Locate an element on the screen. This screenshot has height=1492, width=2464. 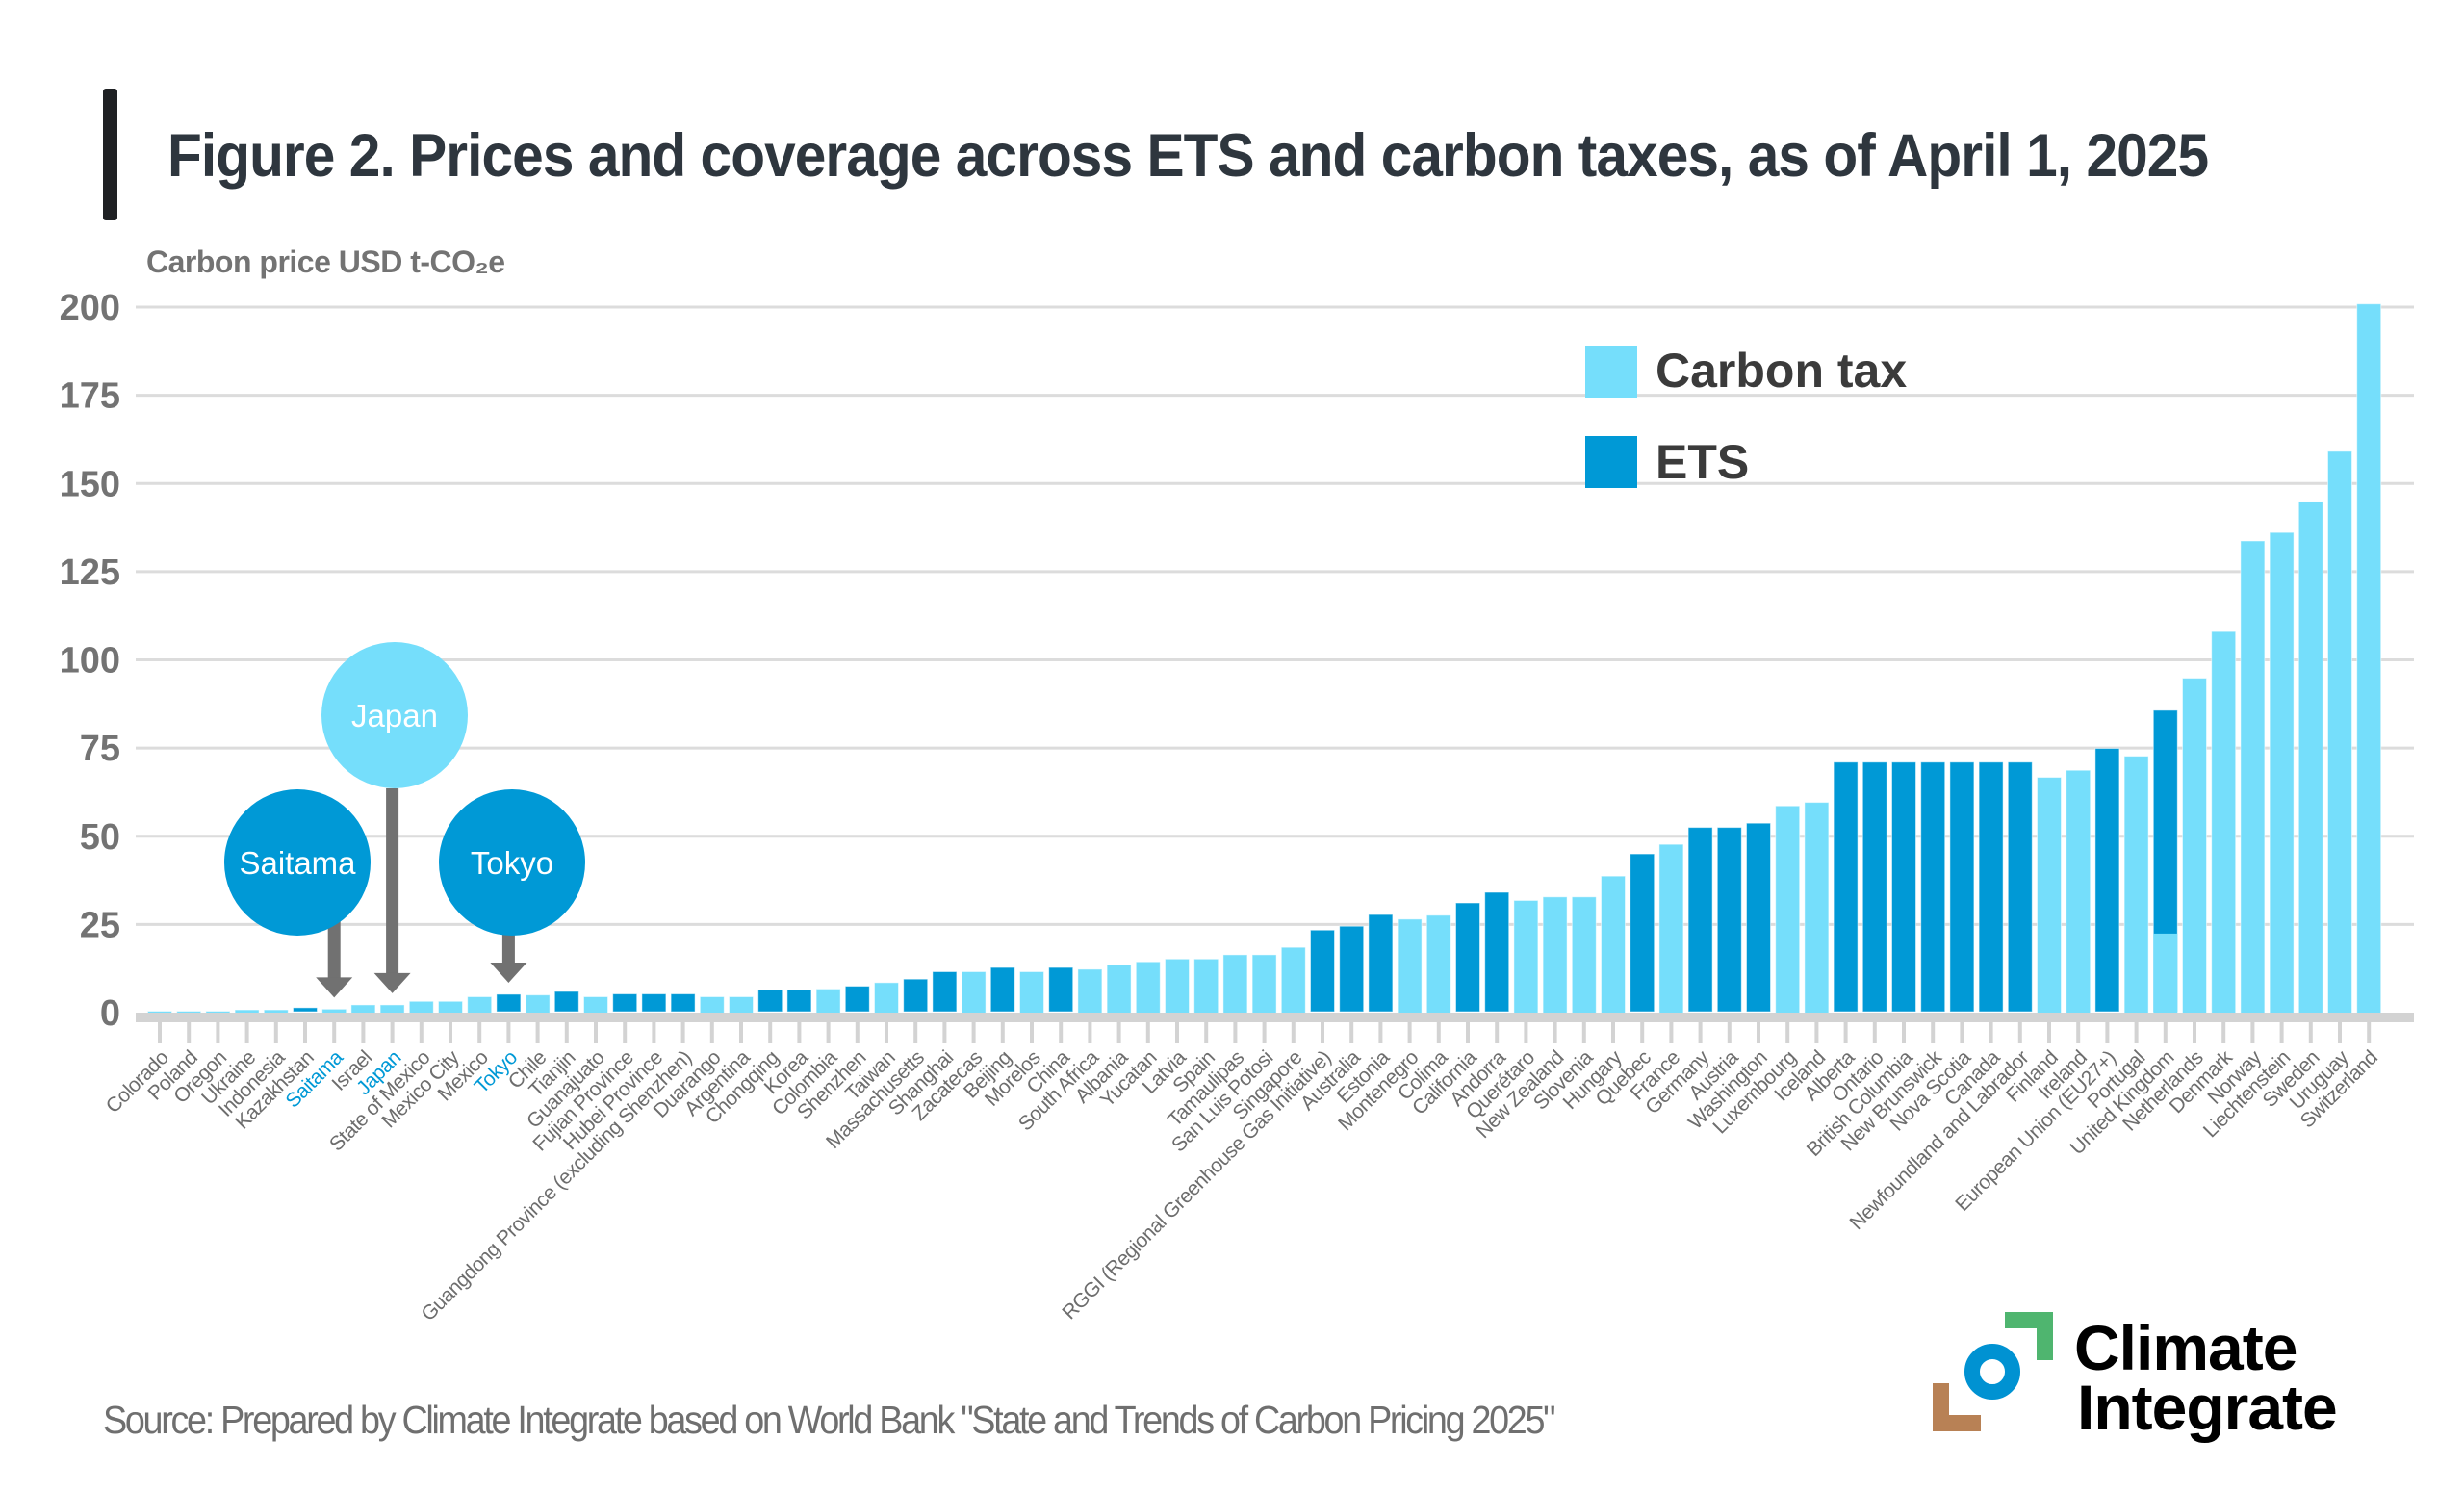
y-tick-label: 200 is located at coordinates (90, 308).